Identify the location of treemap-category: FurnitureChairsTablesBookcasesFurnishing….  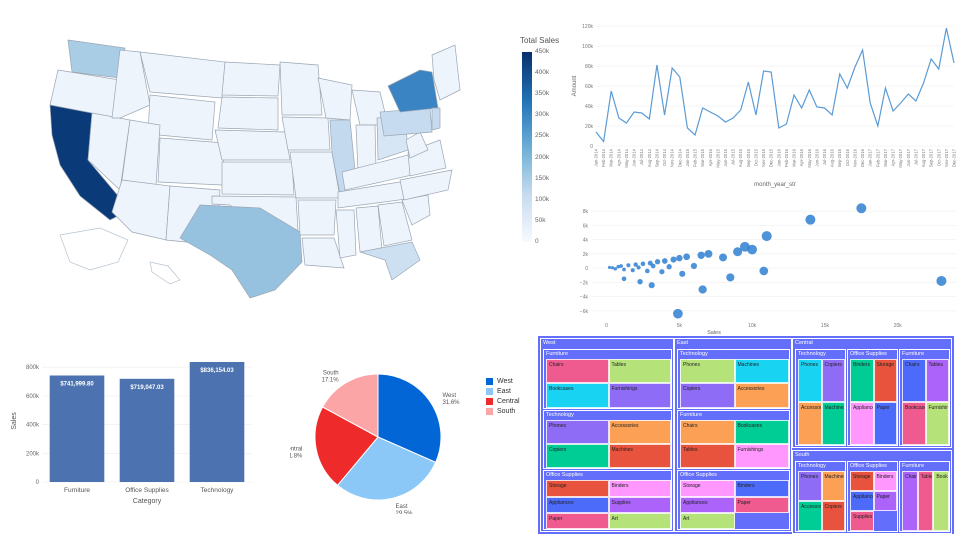
(924, 397).